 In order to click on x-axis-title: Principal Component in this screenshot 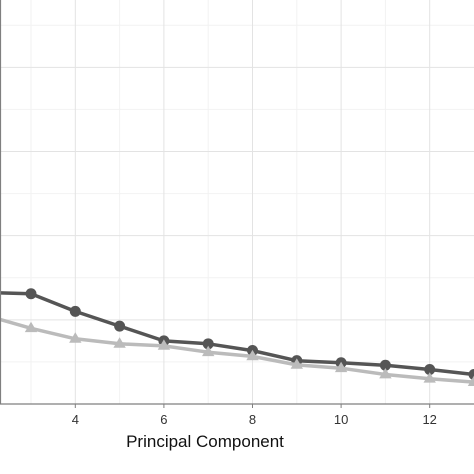, I will do `click(205, 441)`.